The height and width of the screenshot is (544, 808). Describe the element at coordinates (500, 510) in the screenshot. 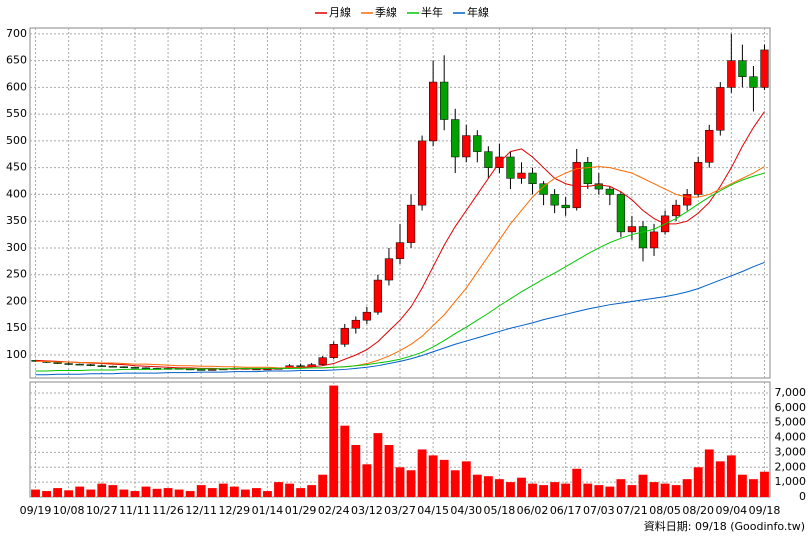

I see `x-tick-label: 05/18` at that location.